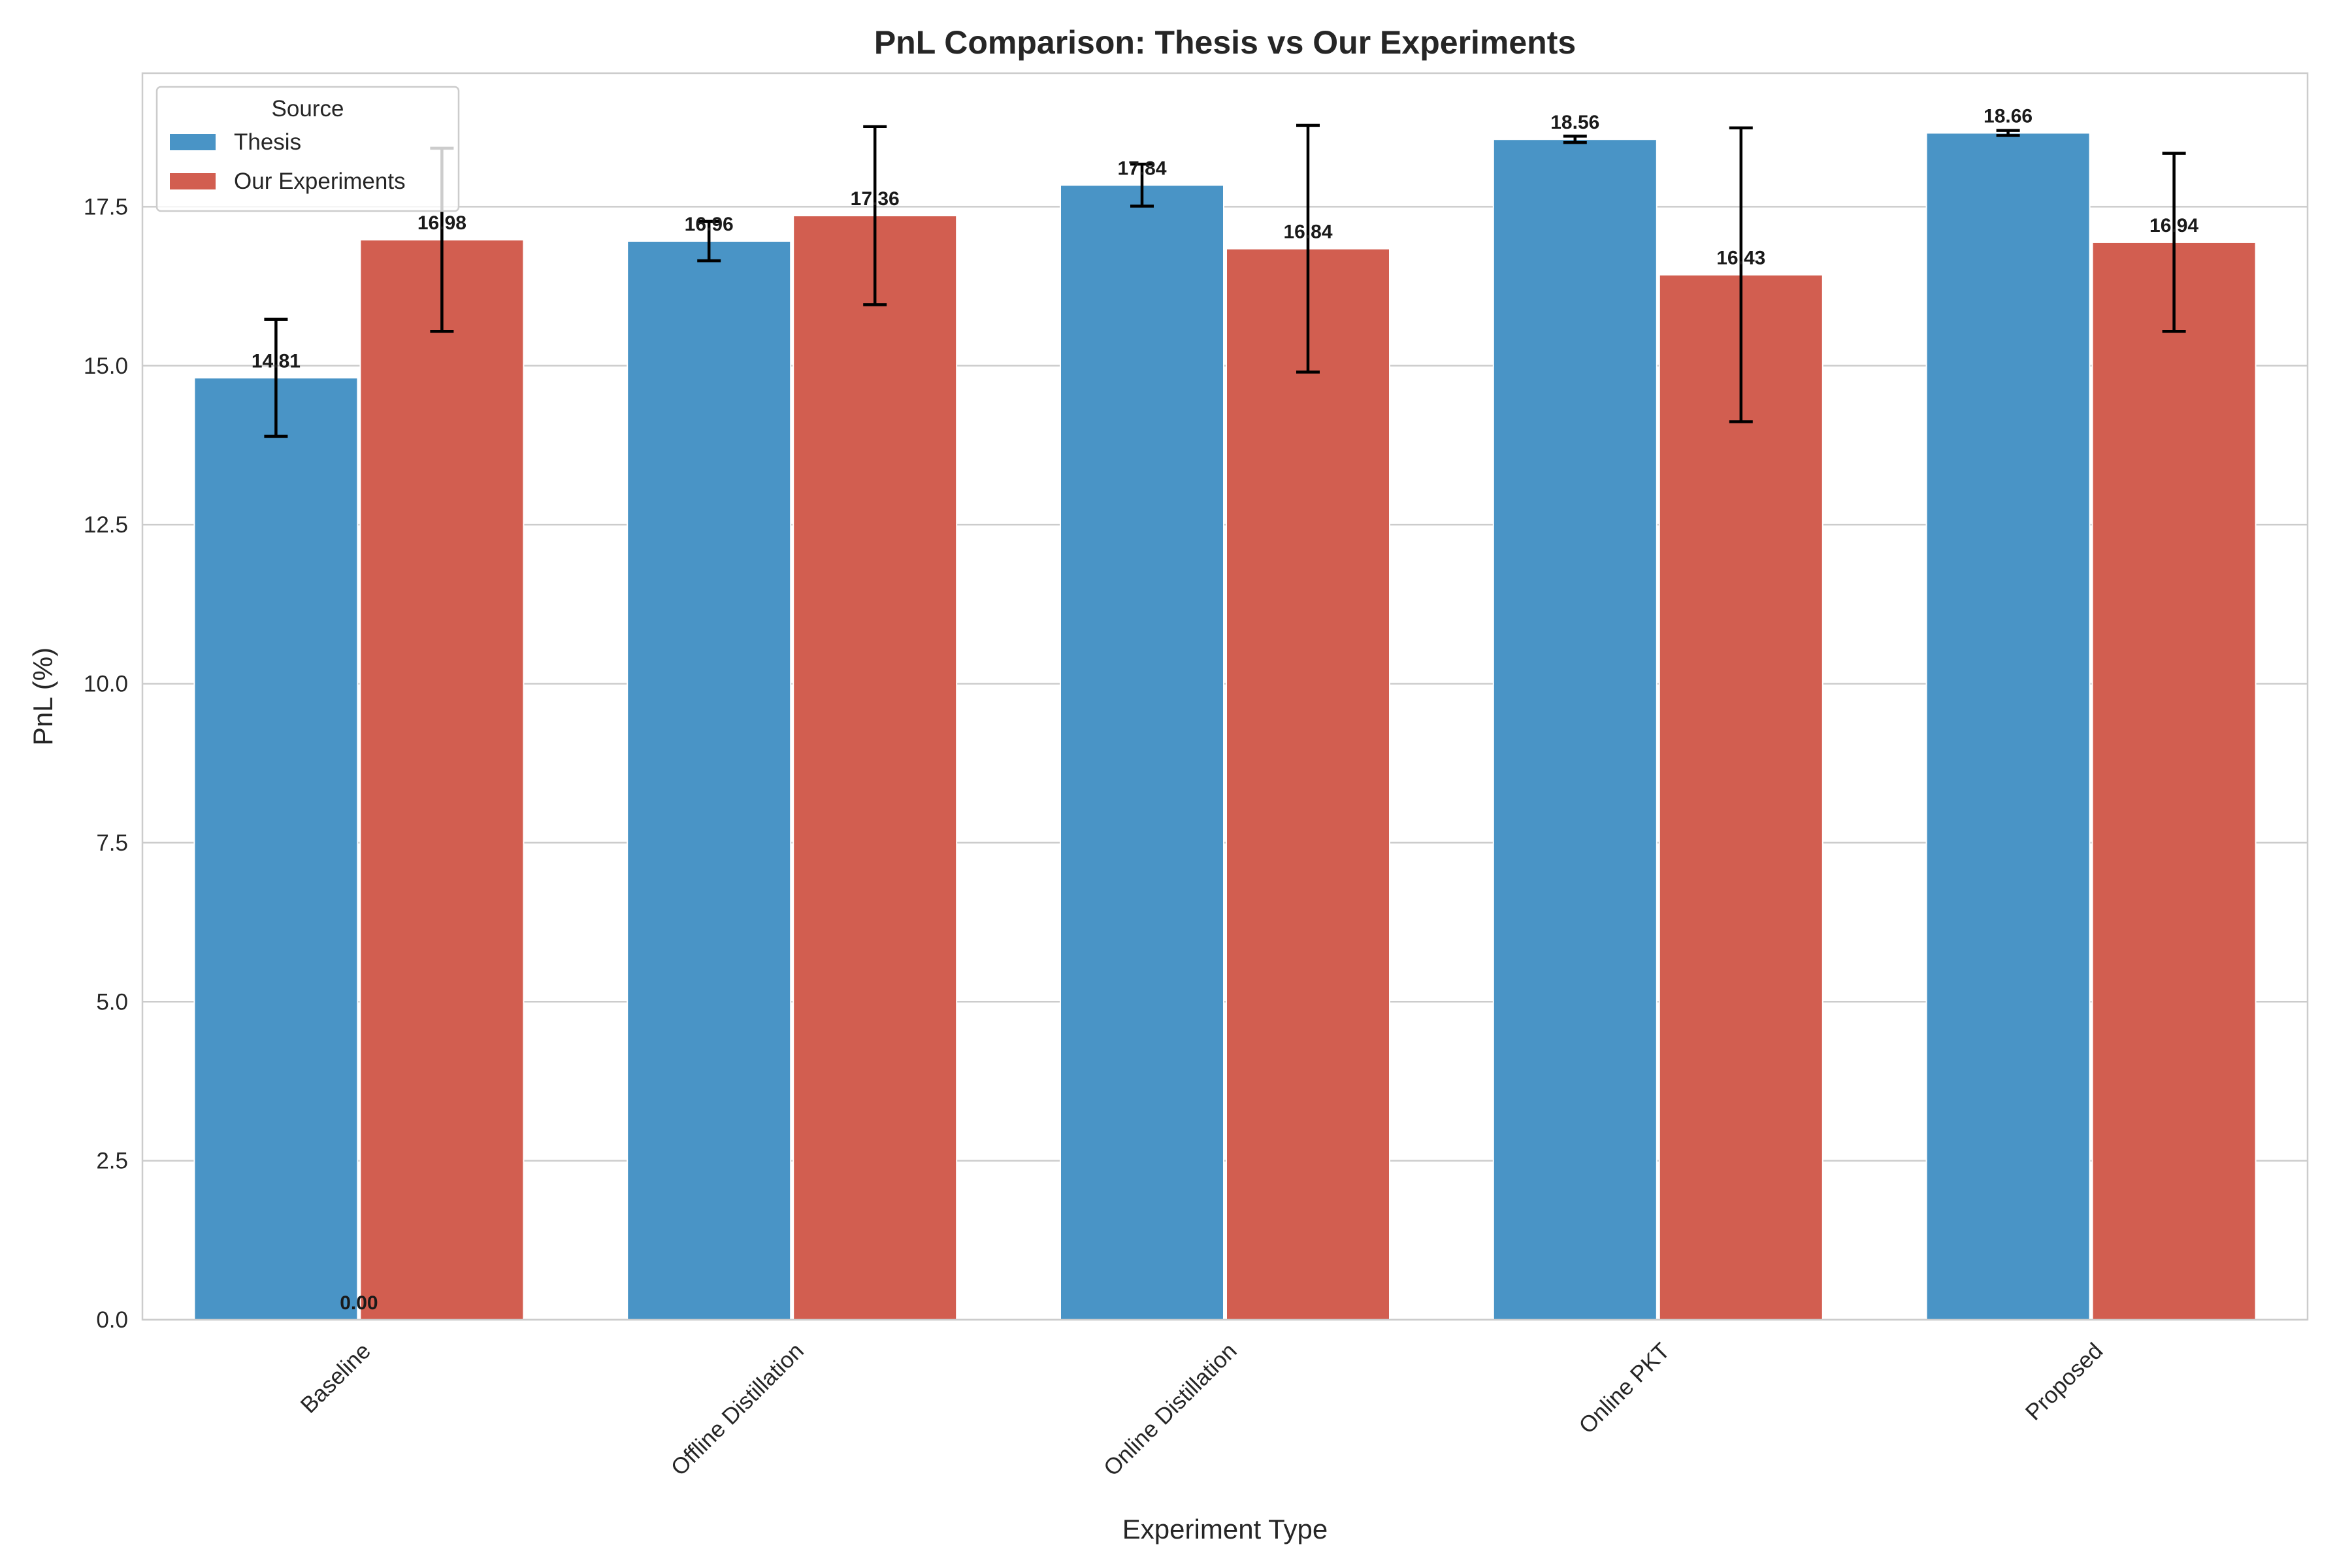 Image resolution: width=2352 pixels, height=1568 pixels. I want to click on legend: Source Thesis Our Experiments, so click(307, 149).